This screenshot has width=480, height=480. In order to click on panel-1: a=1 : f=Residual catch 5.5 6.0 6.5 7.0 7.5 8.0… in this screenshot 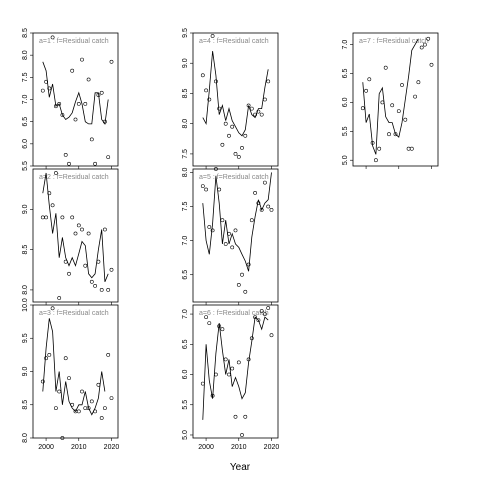, I will do `click(70, 99)`.